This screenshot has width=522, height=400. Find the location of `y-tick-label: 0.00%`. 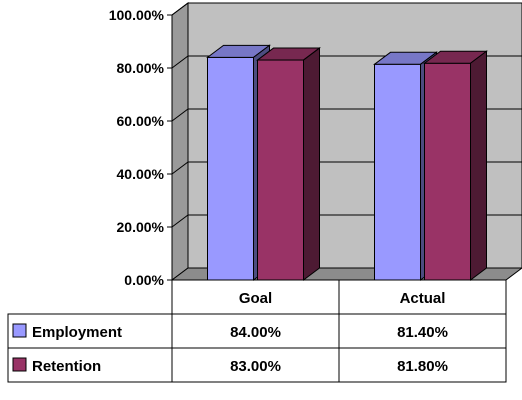

y-tick-label: 0.00% is located at coordinates (144, 280).